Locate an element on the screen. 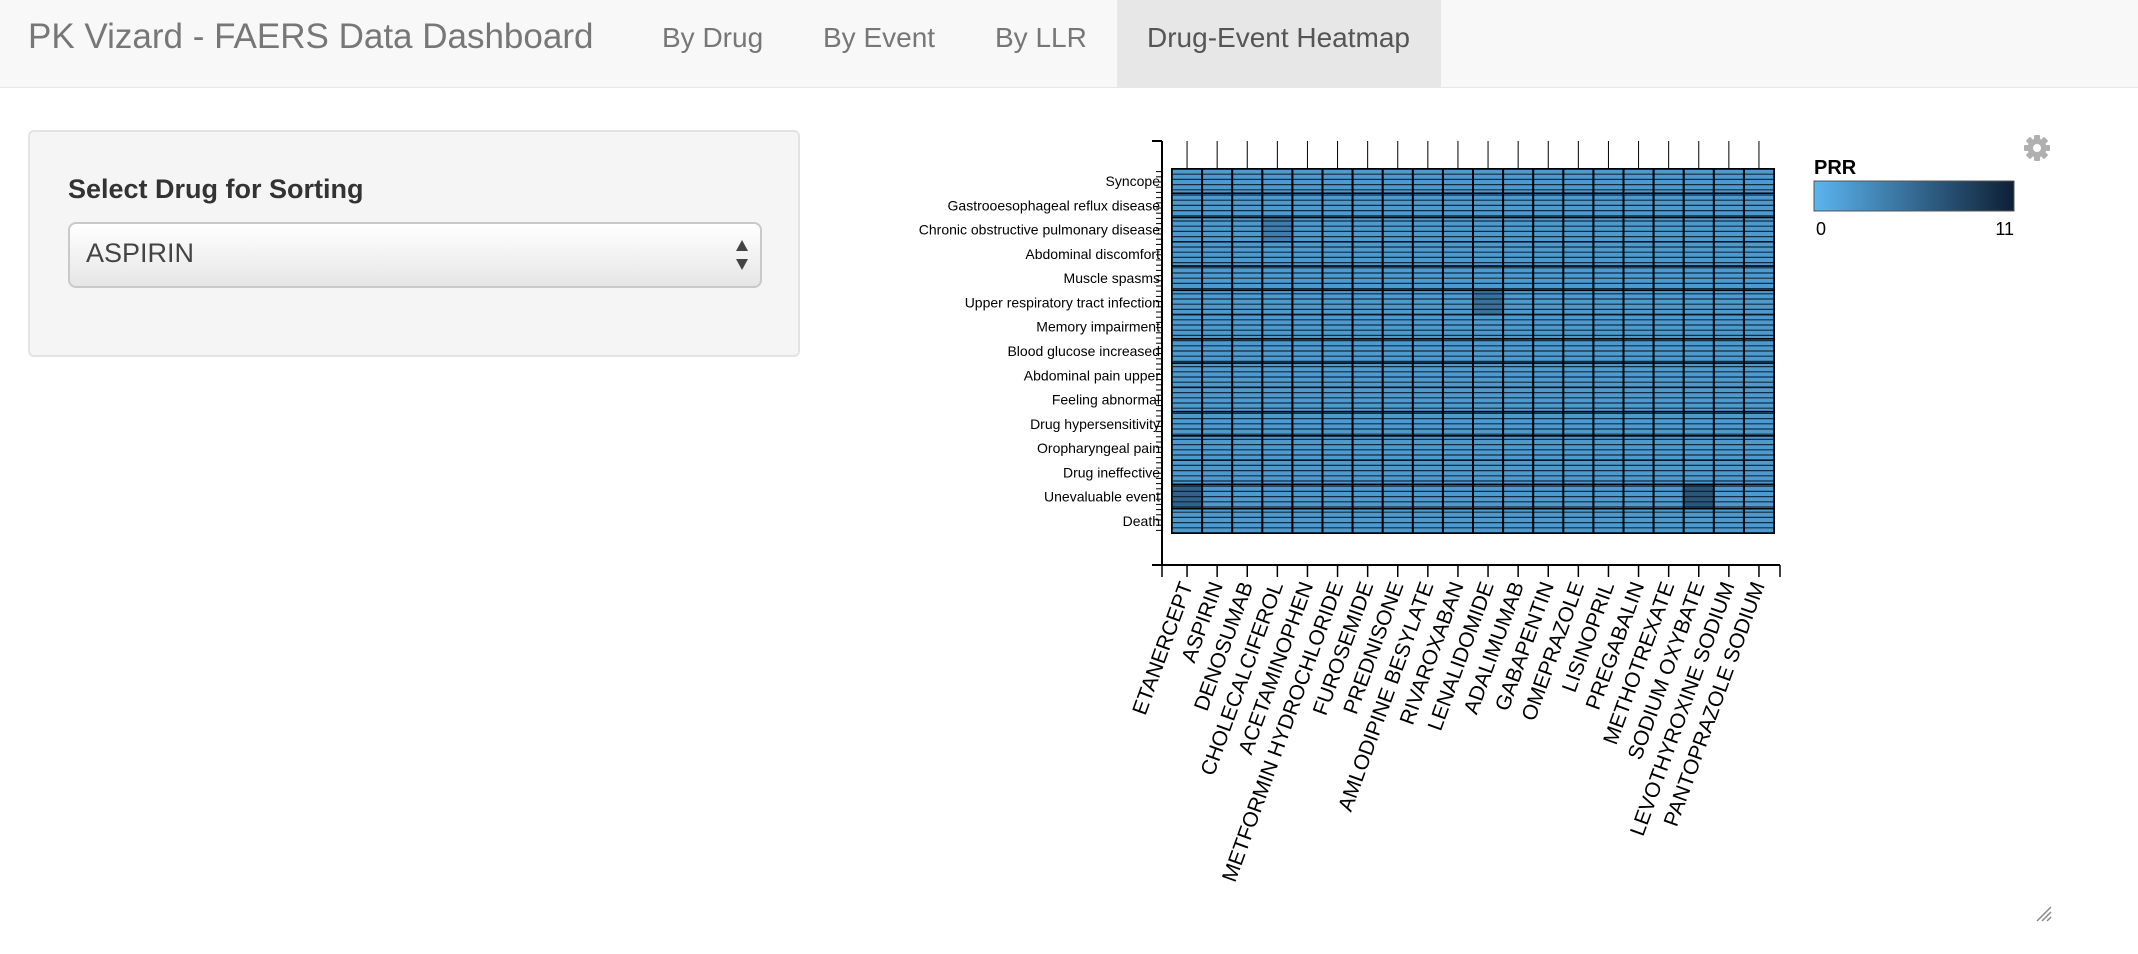  sidebar-panel: Select Drug for Sorting ASPIRIN is located at coordinates (414, 243).